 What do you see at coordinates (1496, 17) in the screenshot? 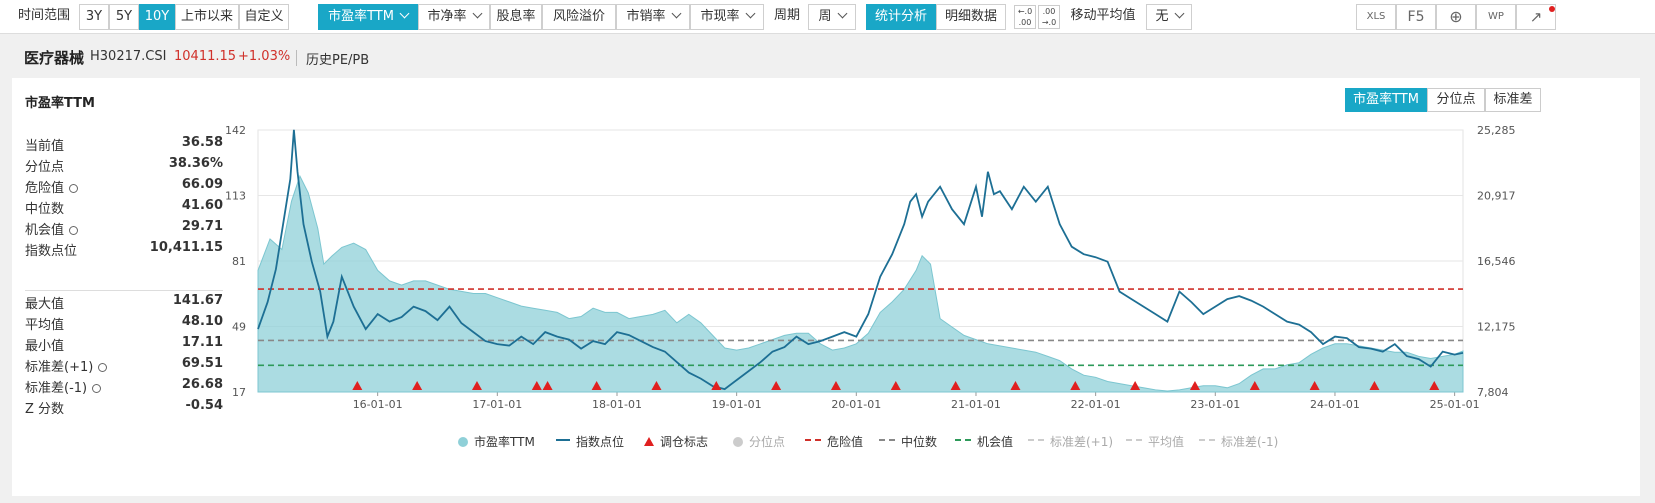
I see `wps-export-icon: WP` at bounding box center [1496, 17].